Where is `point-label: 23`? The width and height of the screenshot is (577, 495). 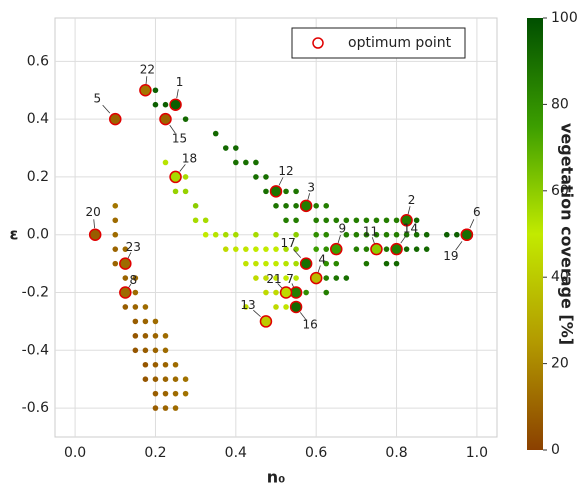 point-label: 23 is located at coordinates (133, 247).